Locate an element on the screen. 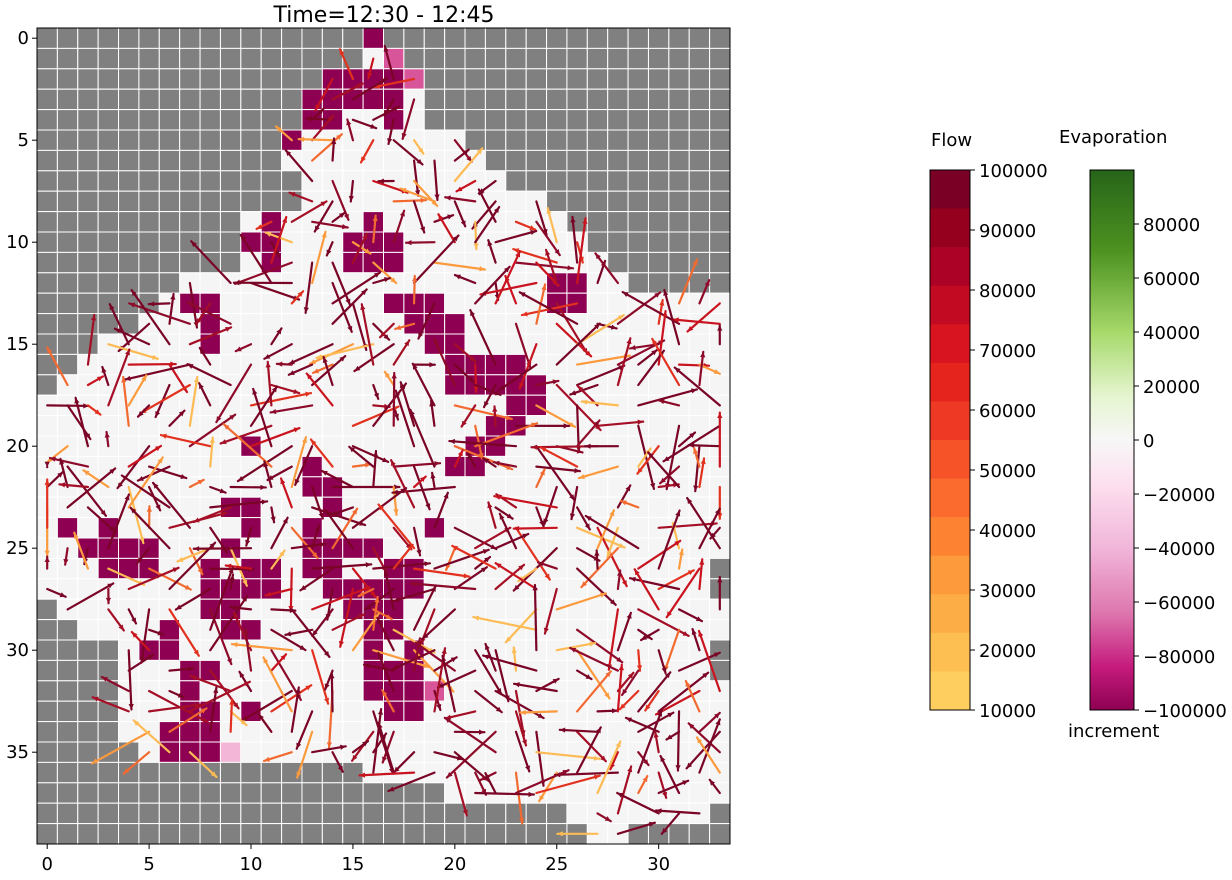  flow-colorbar-title: Flow is located at coordinates (951, 140).